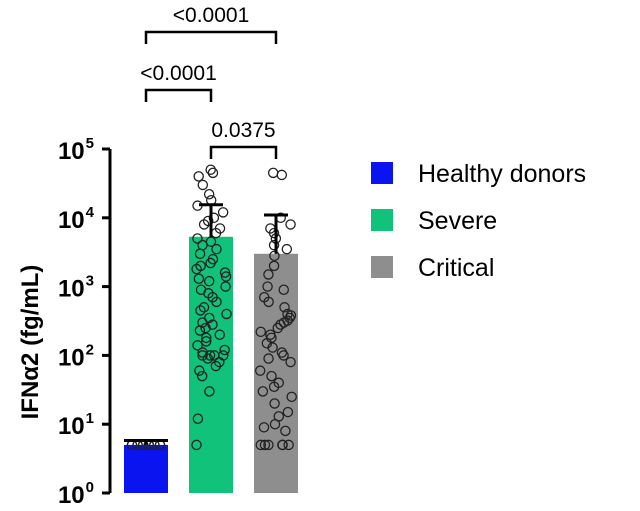 The height and width of the screenshot is (511, 640). Describe the element at coordinates (146, 468) in the screenshot. I see `bar-healthy-donors` at that location.